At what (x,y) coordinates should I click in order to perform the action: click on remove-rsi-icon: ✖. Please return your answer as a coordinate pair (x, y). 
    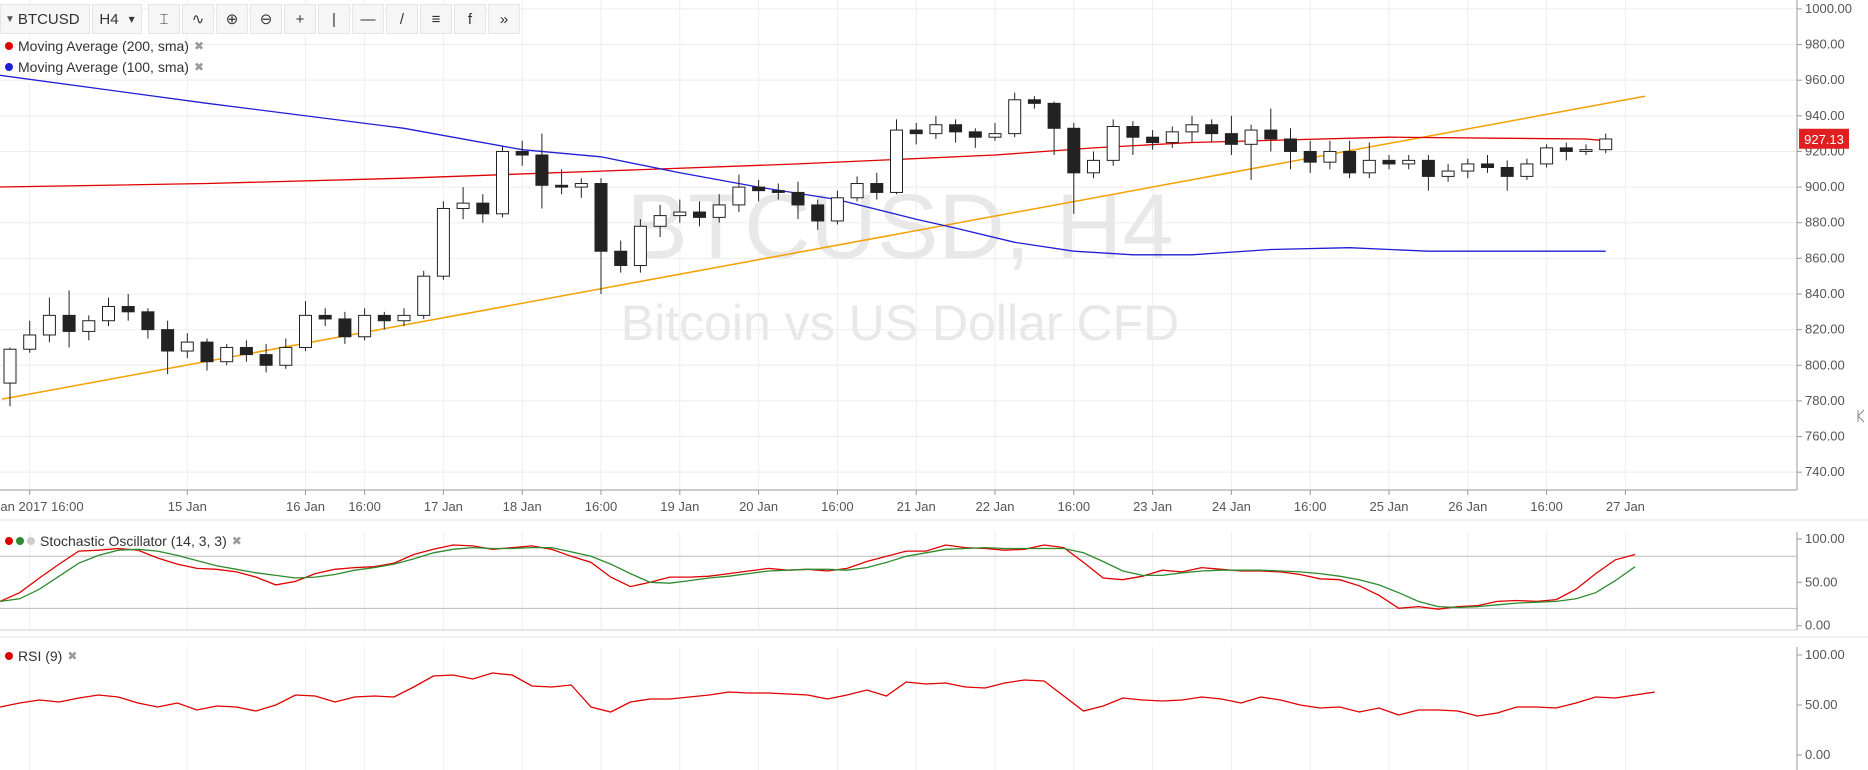
    Looking at the image, I should click on (72, 656).